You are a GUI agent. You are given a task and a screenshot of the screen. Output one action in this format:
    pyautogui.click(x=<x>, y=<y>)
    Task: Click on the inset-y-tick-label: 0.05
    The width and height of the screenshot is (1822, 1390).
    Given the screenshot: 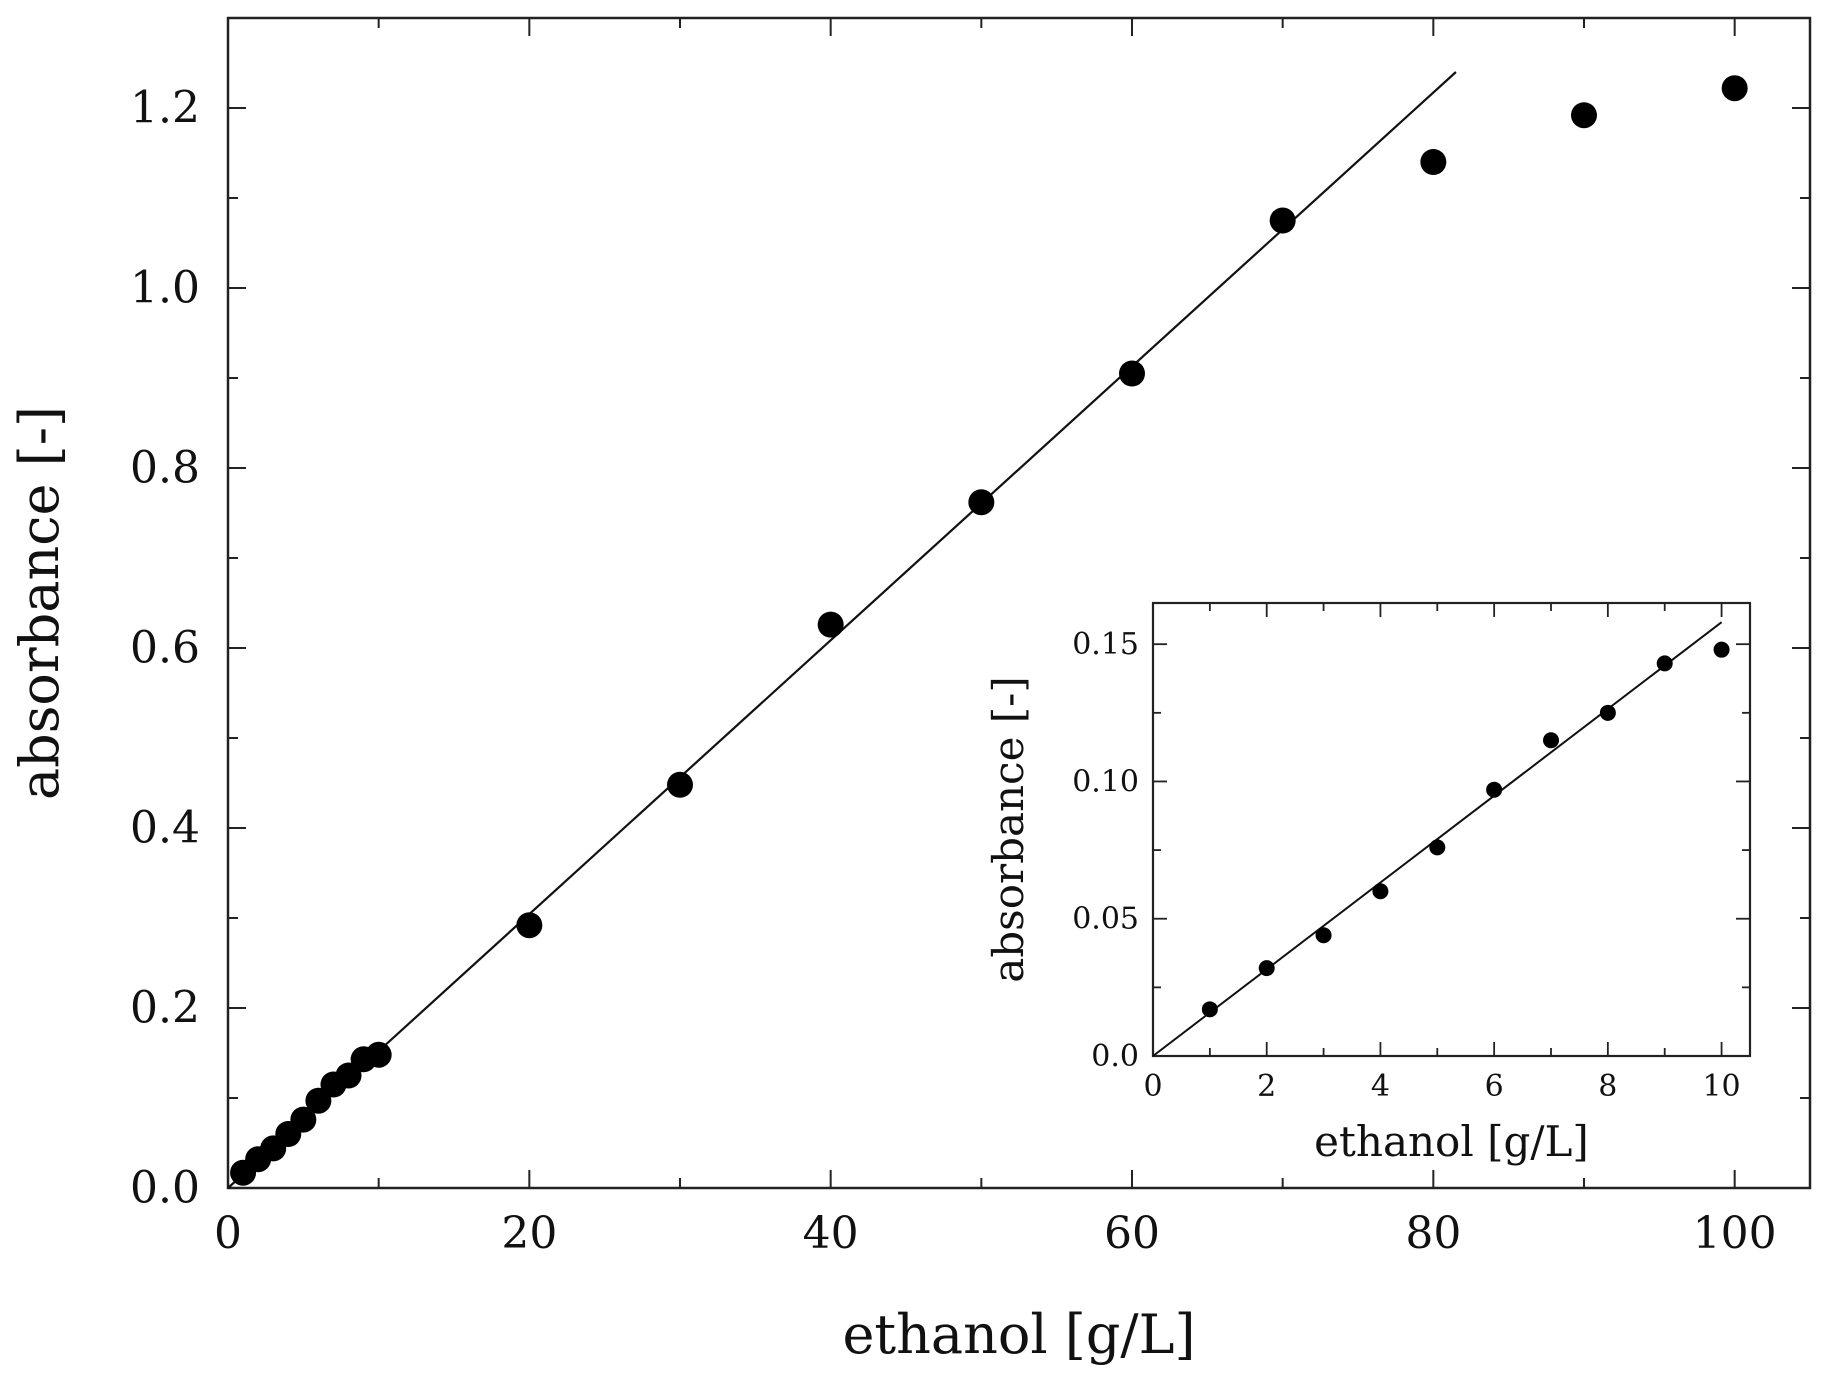 What is the action you would take?
    pyautogui.click(x=1105, y=919)
    